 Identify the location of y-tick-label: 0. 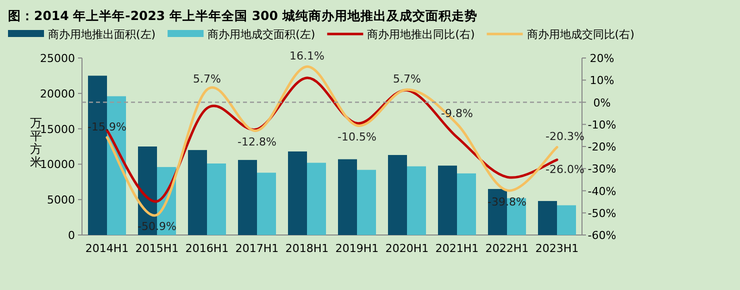
(71, 235).